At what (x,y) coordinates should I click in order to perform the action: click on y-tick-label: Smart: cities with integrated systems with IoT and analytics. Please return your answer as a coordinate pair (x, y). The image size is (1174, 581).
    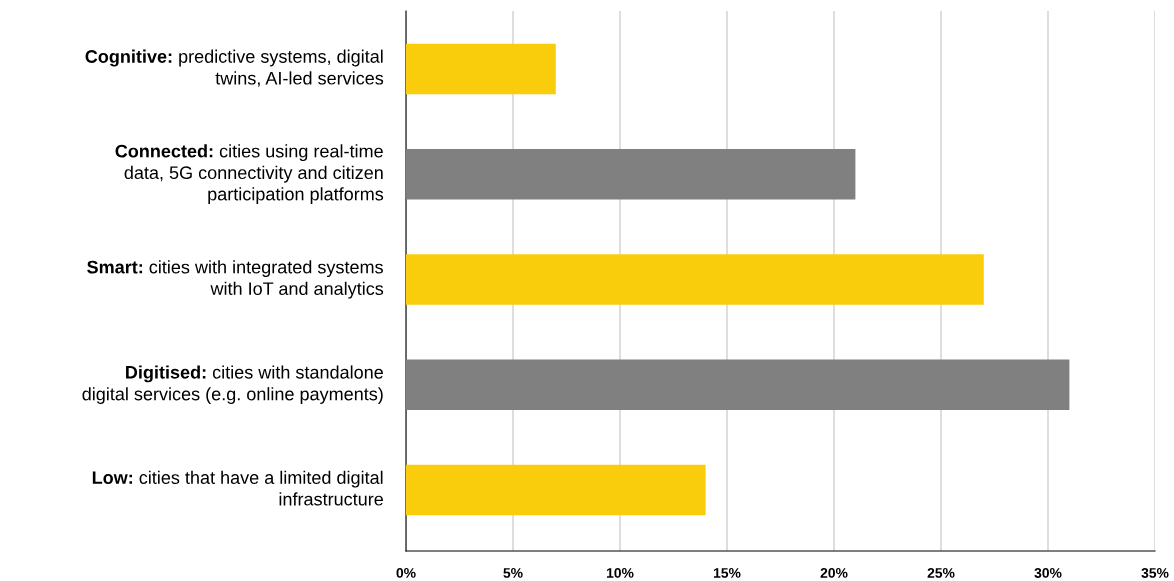
    Looking at the image, I should click on (235, 279).